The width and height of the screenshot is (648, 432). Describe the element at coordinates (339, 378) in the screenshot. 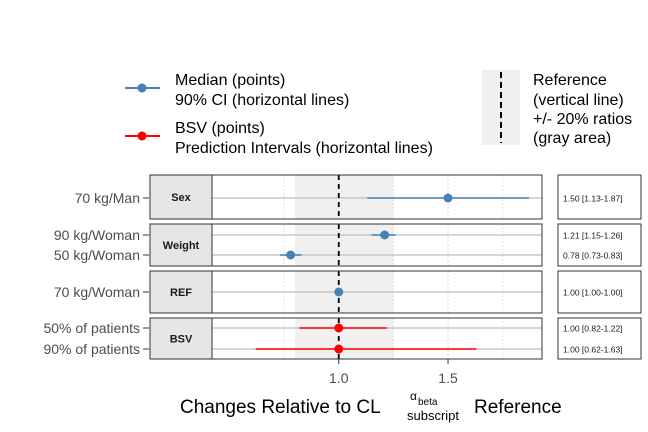

I see `x-tick-label: 1.0` at that location.